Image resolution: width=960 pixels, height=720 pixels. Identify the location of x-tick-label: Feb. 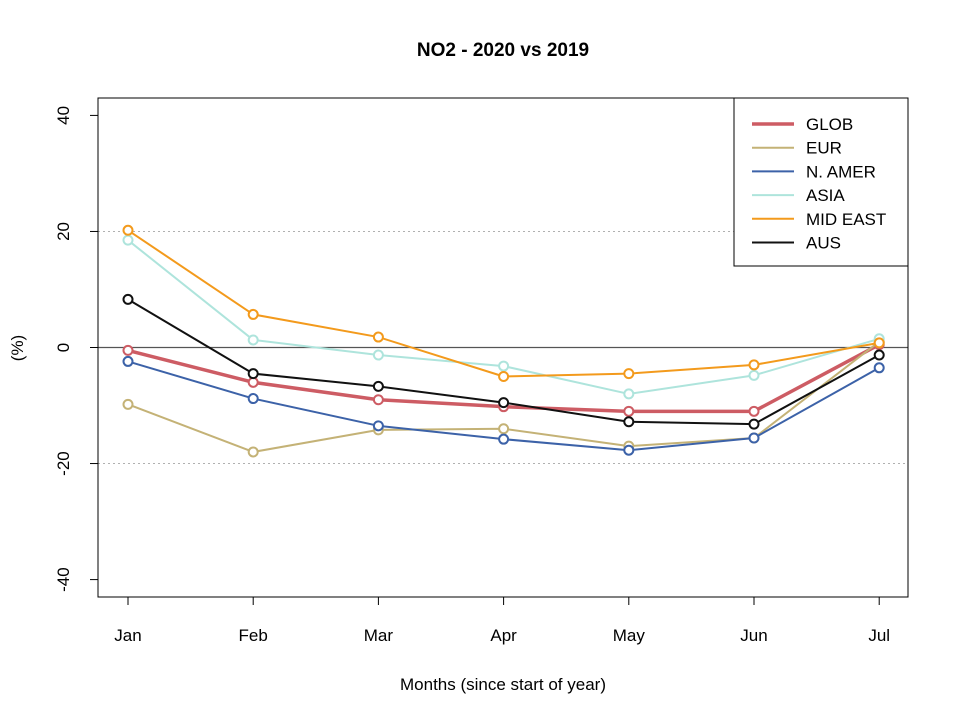
(253, 635).